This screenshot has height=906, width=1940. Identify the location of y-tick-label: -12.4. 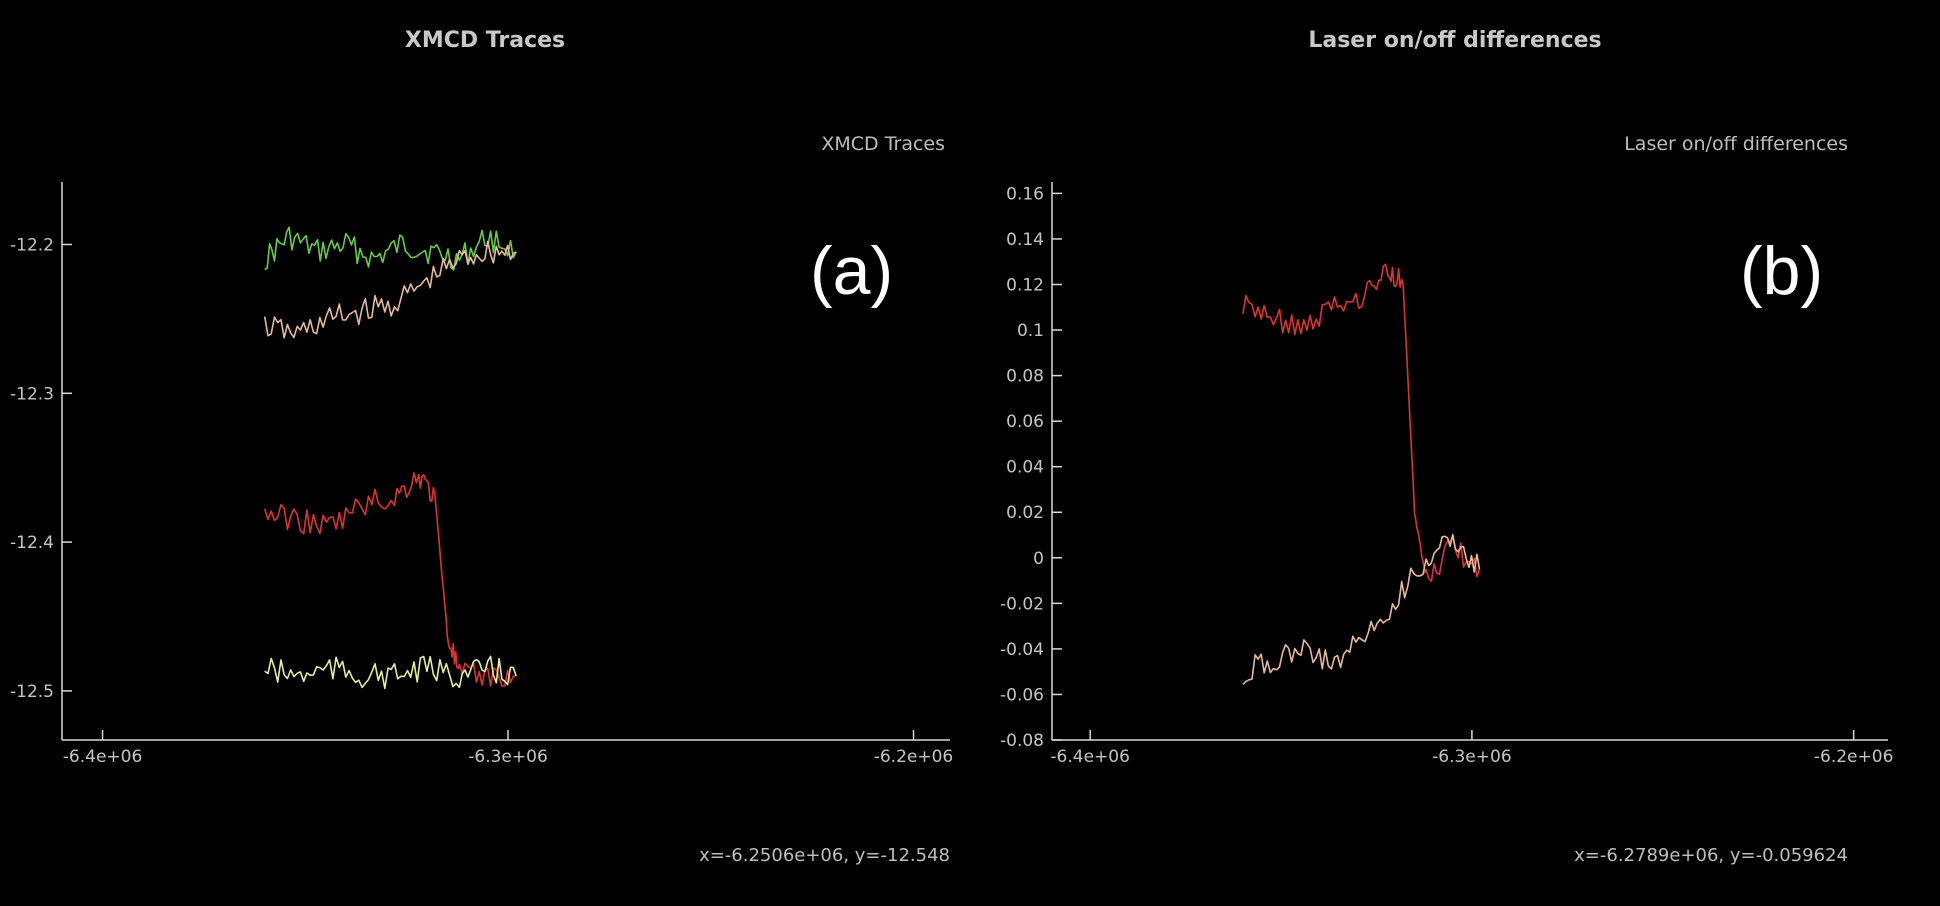
(32, 543).